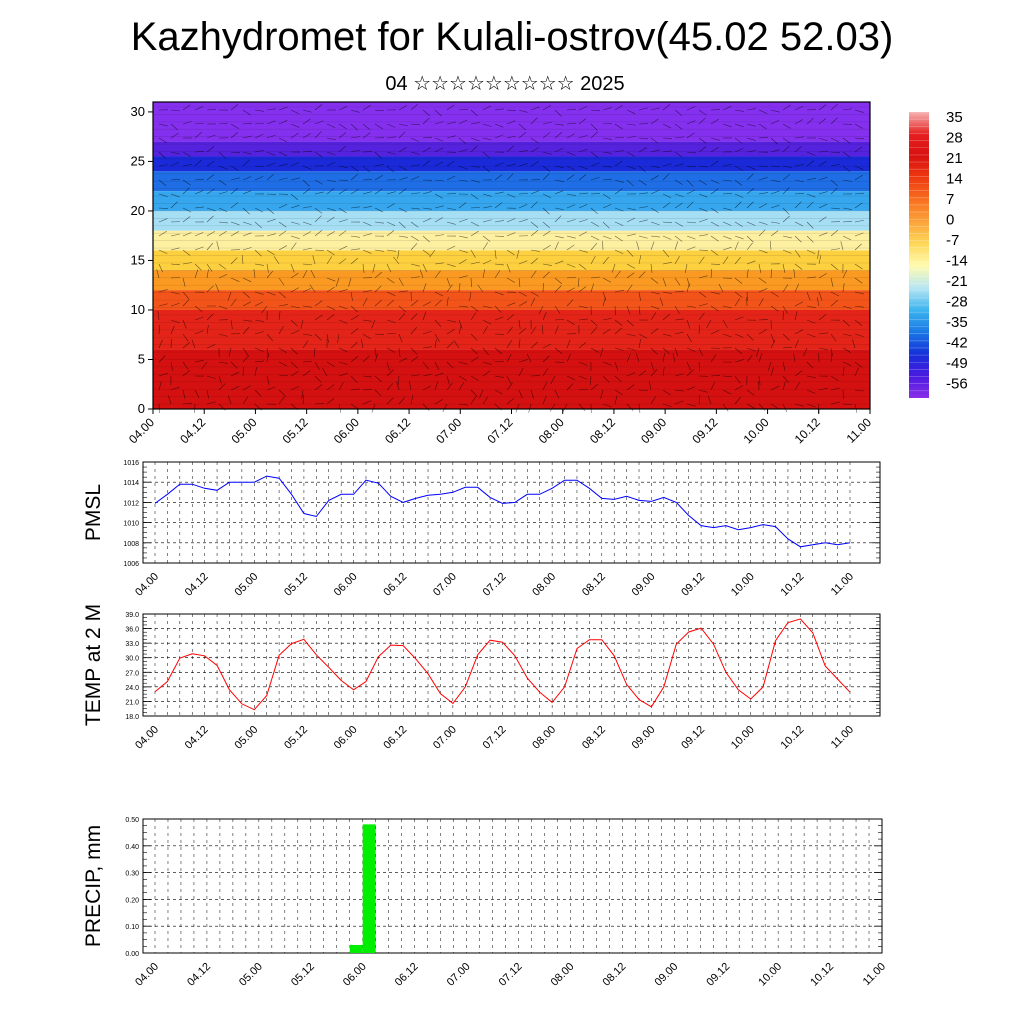  What do you see at coordinates (346, 585) in the screenshot?
I see `x-tick-label: 06.00` at bounding box center [346, 585].